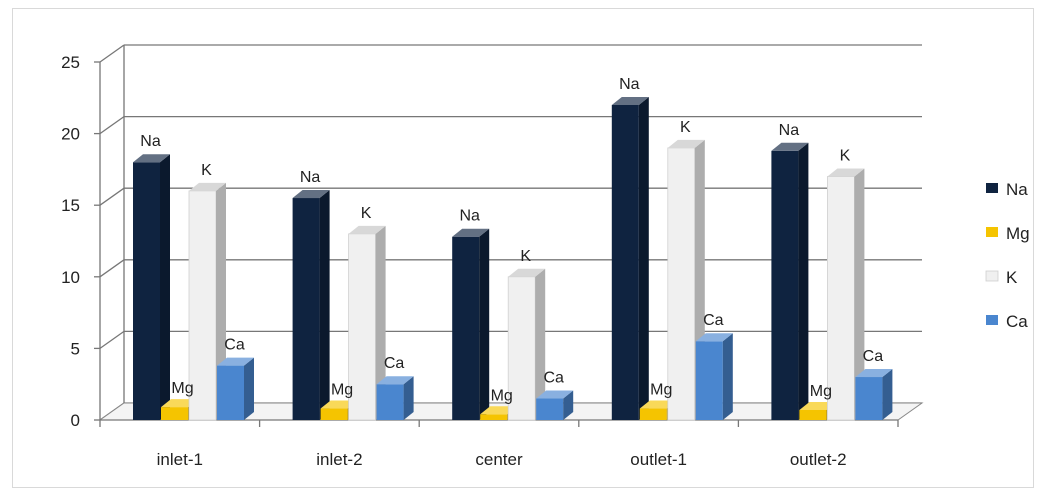  Describe the element at coordinates (75, 348) in the screenshot. I see `y-tick-label: 5` at that location.